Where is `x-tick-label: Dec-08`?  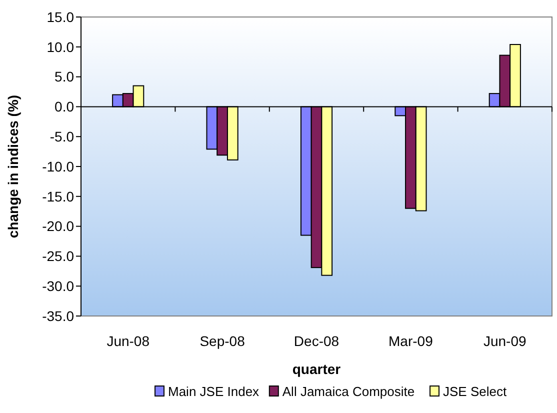
x-tick-label: Dec-08 is located at coordinates (317, 341).